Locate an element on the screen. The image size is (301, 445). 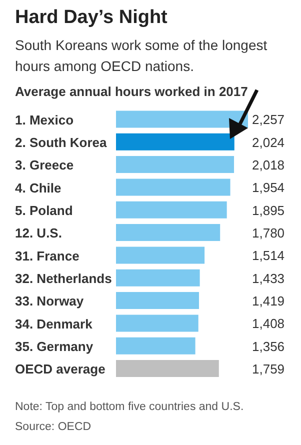
chart-subtitle: South Koreans work some of the longest hours among OECD nations. is located at coordinates (141, 56).